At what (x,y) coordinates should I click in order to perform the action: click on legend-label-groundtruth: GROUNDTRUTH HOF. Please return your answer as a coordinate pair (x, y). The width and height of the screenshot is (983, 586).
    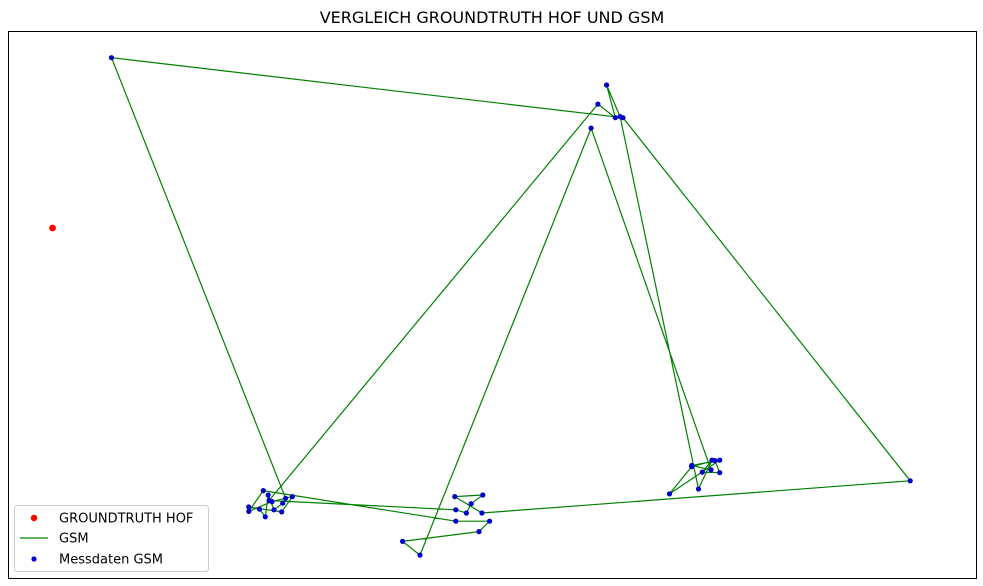
    Looking at the image, I should click on (126, 519).